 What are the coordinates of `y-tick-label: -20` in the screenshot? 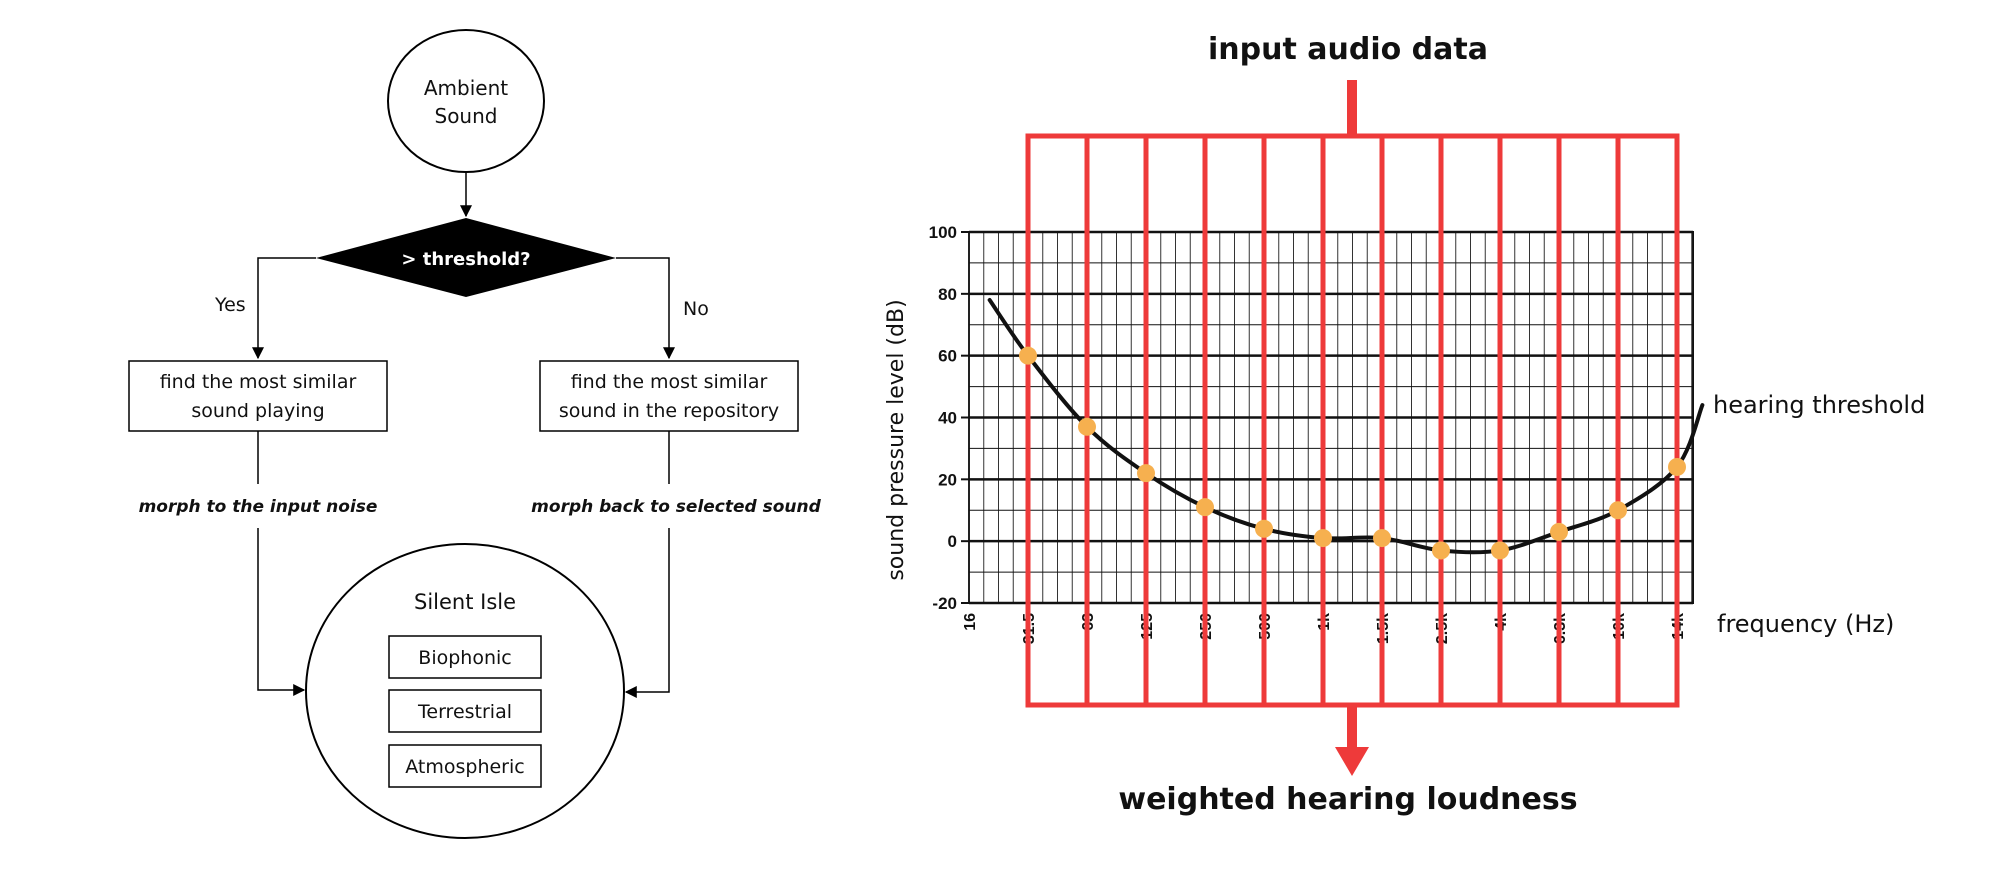 It's located at (944, 603).